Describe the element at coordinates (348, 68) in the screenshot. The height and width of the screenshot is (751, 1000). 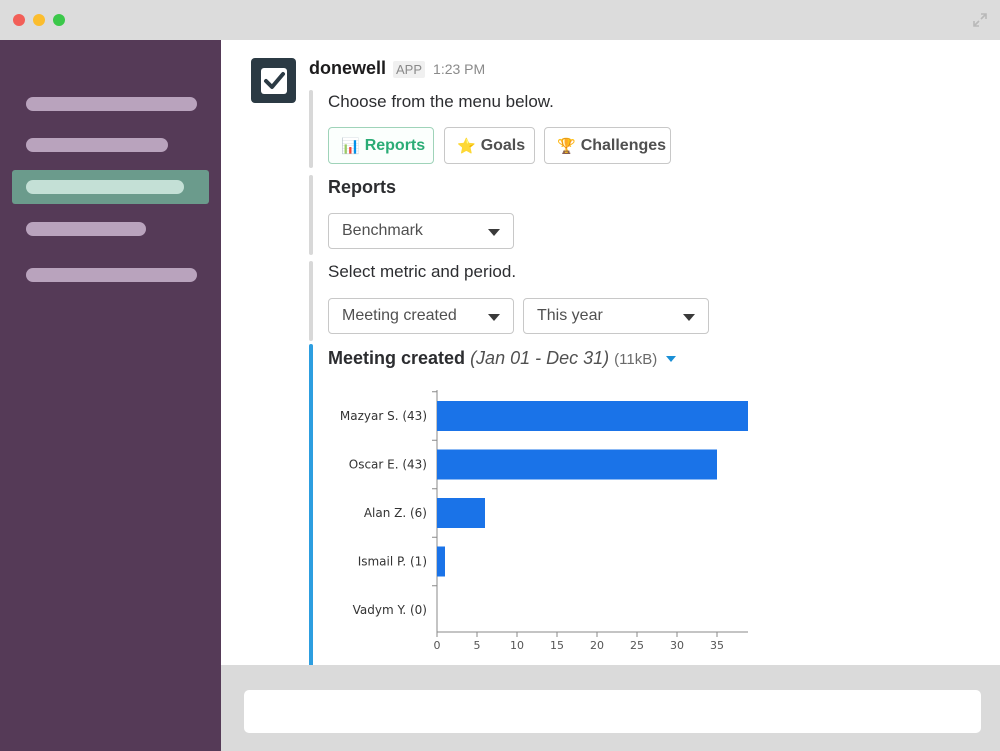
I see `sender-name: donewell` at that location.